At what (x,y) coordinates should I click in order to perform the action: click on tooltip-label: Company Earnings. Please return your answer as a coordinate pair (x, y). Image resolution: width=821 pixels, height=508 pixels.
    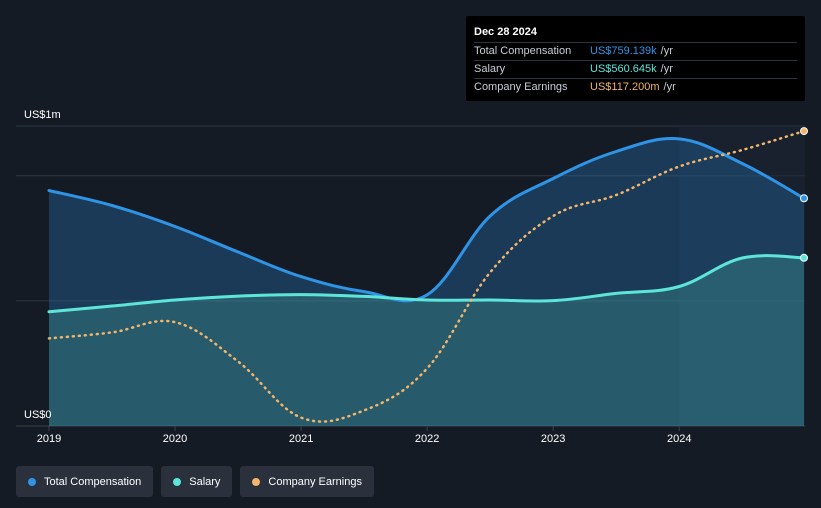
    Looking at the image, I should click on (521, 87).